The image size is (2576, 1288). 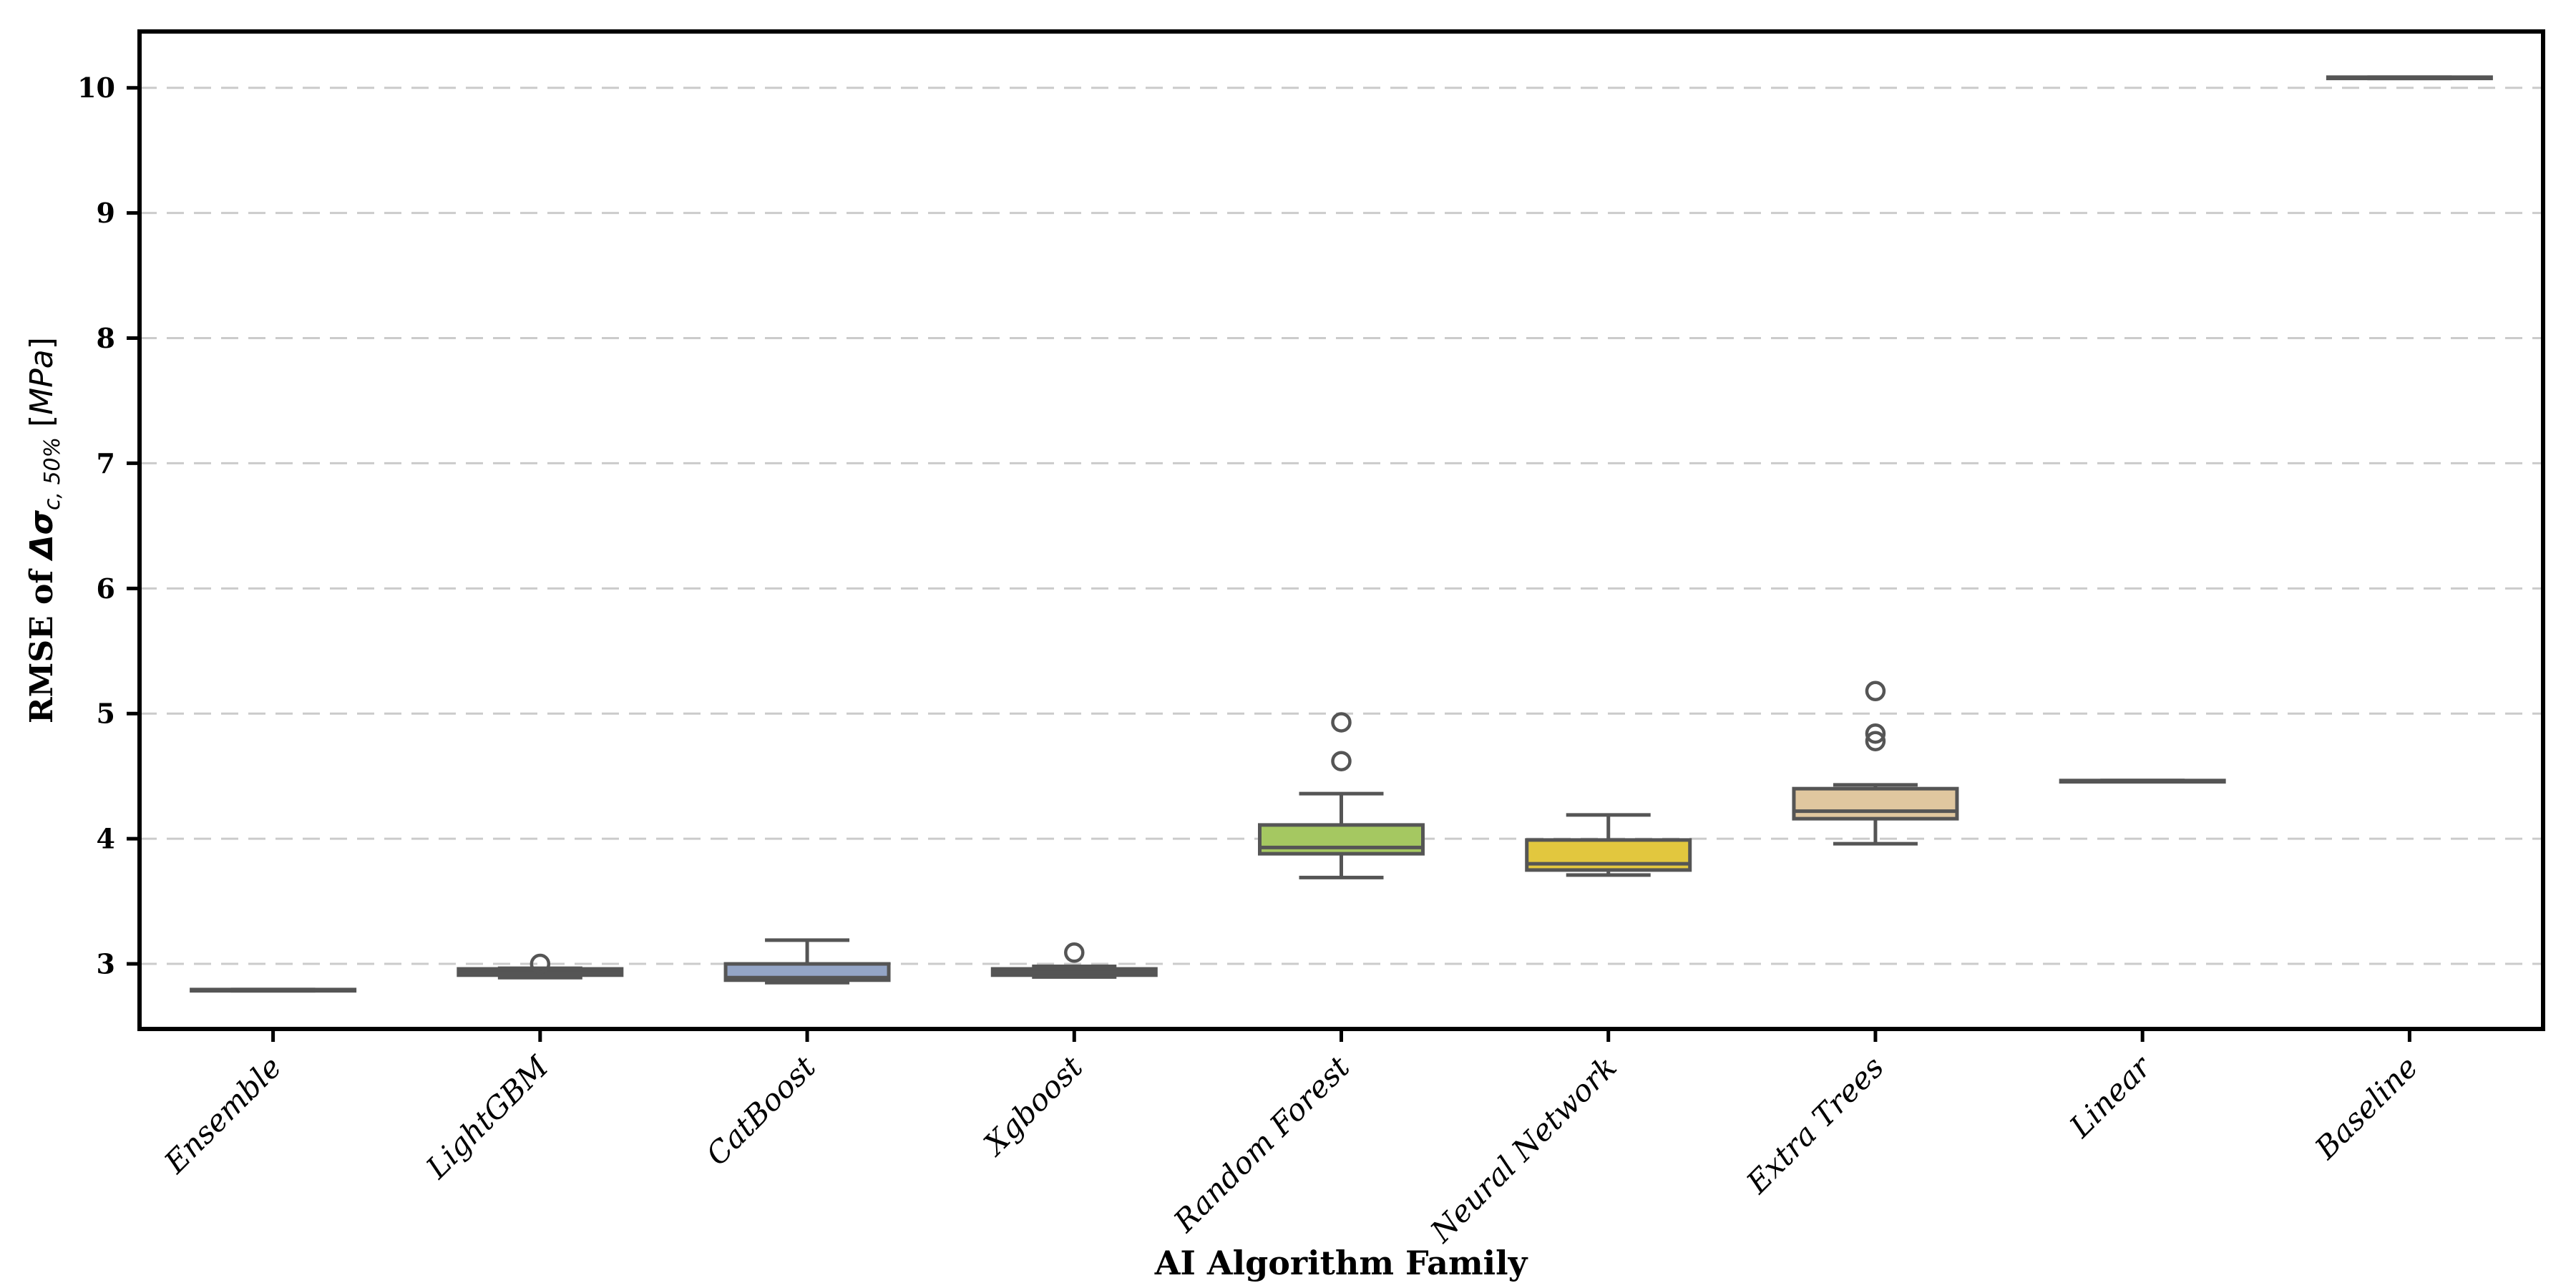 I want to click on y-axis-title-close-bracket: ], so click(x=42, y=343).